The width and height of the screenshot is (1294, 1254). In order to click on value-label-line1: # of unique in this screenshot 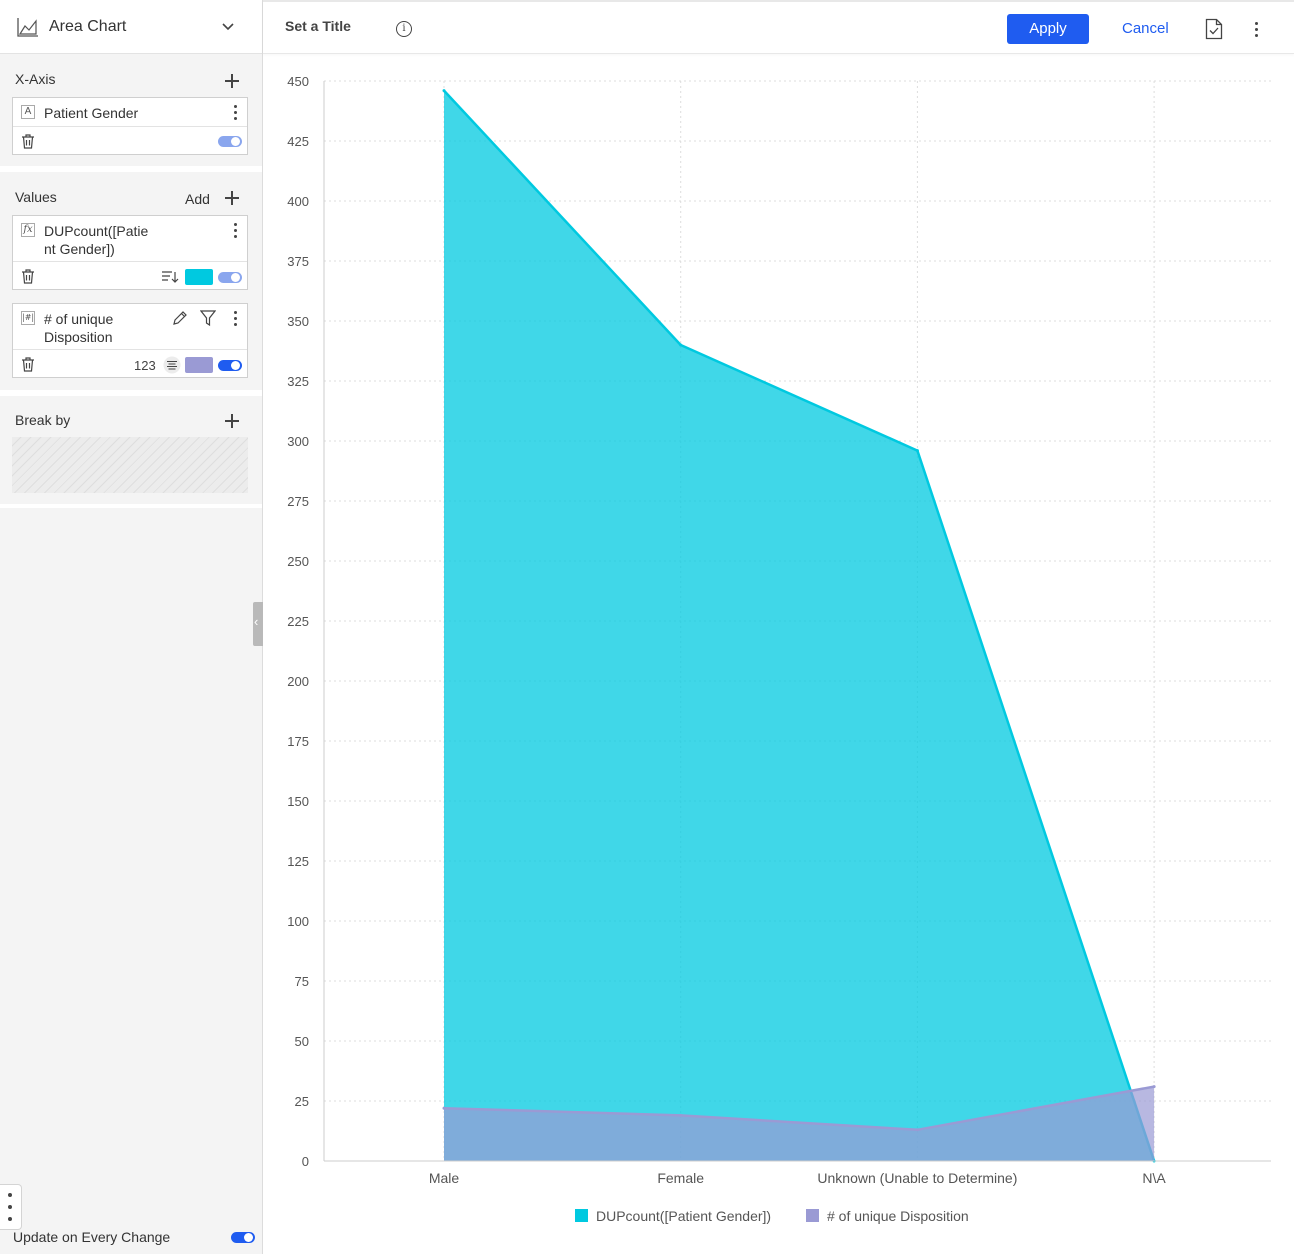, I will do `click(79, 319)`.